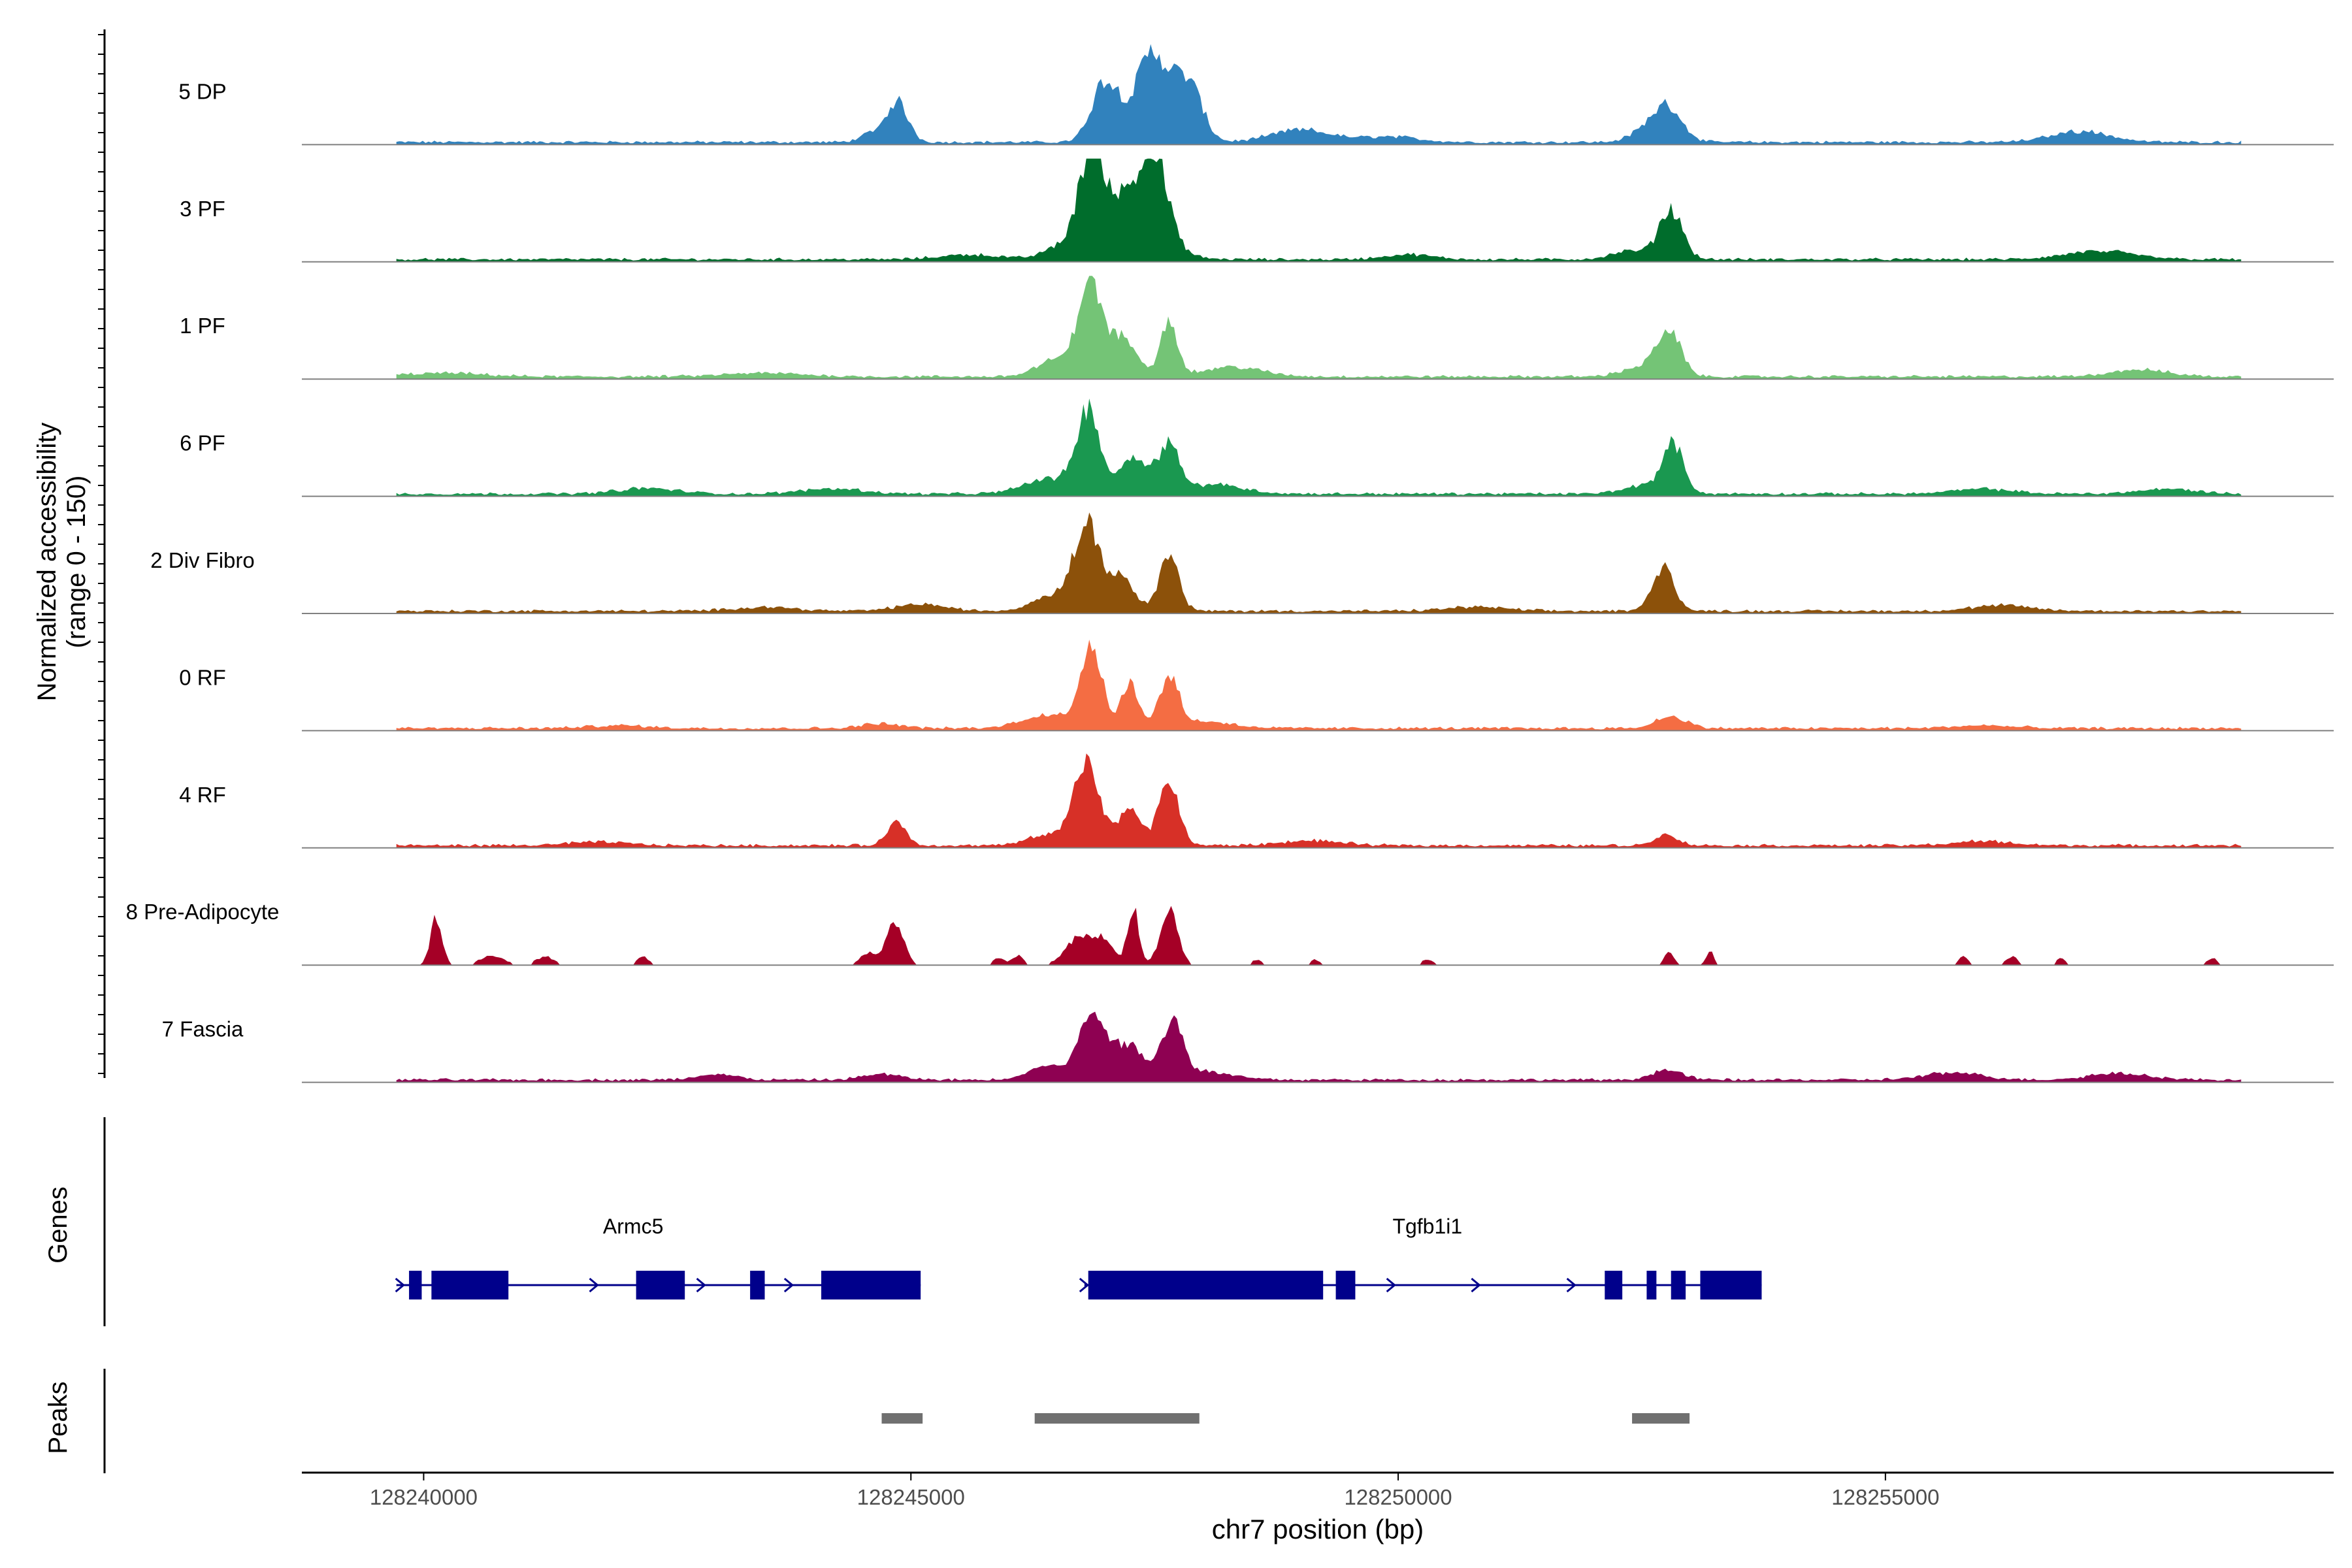 Image resolution: width=2352 pixels, height=1568 pixels. Describe the element at coordinates (202, 326) in the screenshot. I see `track-label: 1 PF` at that location.